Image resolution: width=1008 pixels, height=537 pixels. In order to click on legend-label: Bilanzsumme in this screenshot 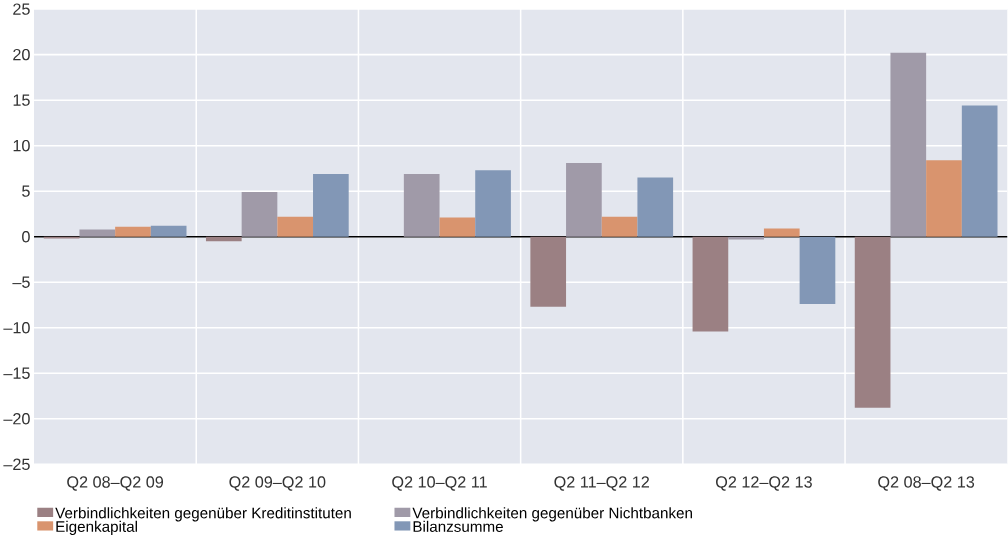, I will do `click(458, 526)`.